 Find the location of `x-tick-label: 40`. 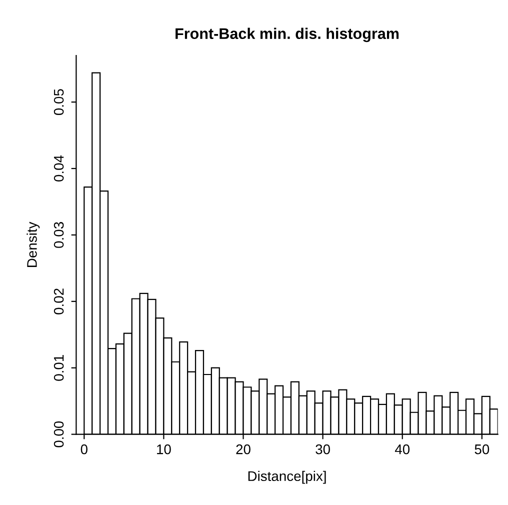

x-tick-label: 40 is located at coordinates (402, 449).